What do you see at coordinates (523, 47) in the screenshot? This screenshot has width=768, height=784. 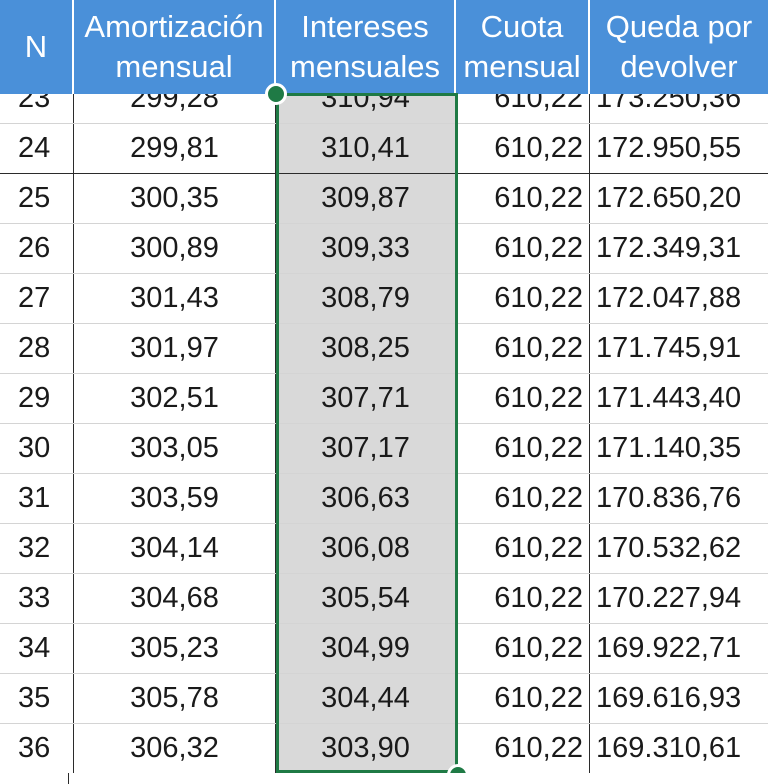 I see `header-cuota: Cuota mensual` at bounding box center [523, 47].